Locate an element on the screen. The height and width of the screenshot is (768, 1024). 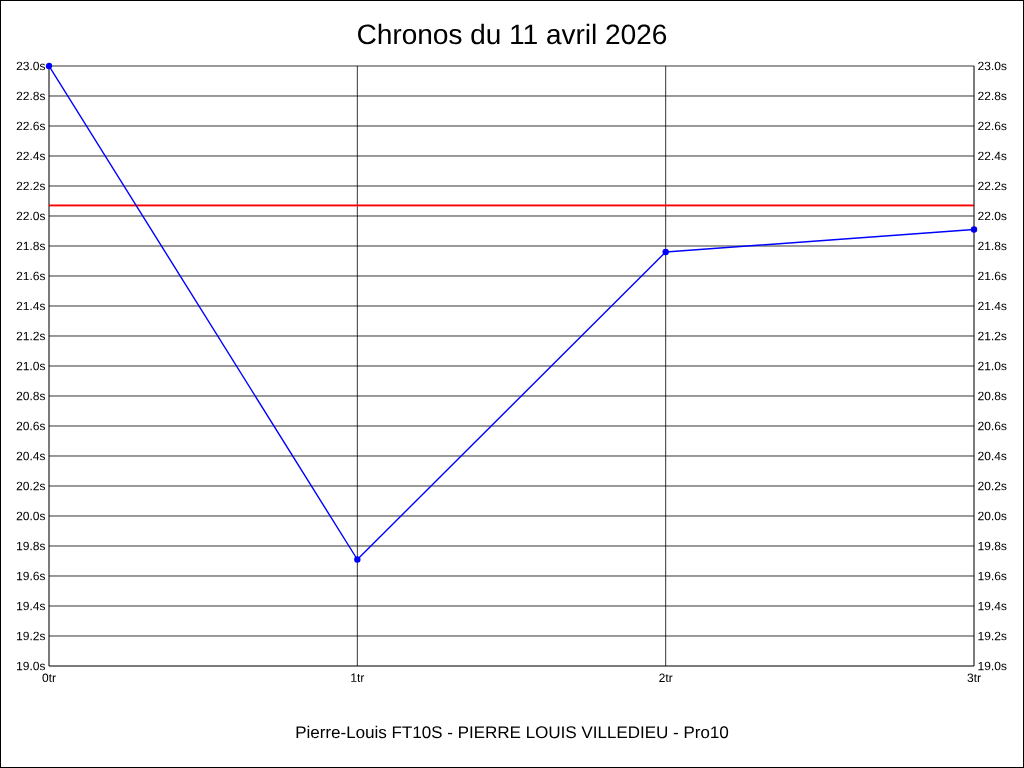
y2-tick-label: 19.4s is located at coordinates (992, 606).